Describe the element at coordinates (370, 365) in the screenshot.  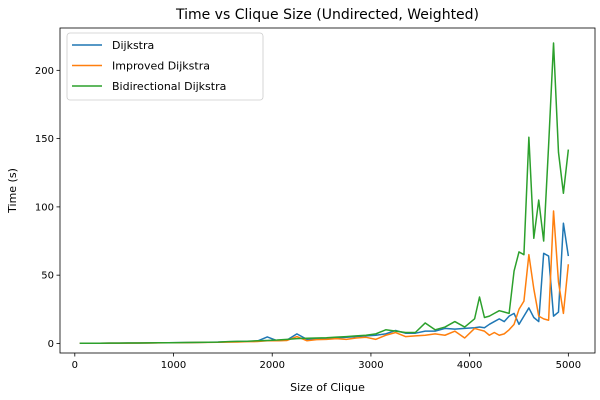
I see `x-tick-label-3: 3000` at that location.